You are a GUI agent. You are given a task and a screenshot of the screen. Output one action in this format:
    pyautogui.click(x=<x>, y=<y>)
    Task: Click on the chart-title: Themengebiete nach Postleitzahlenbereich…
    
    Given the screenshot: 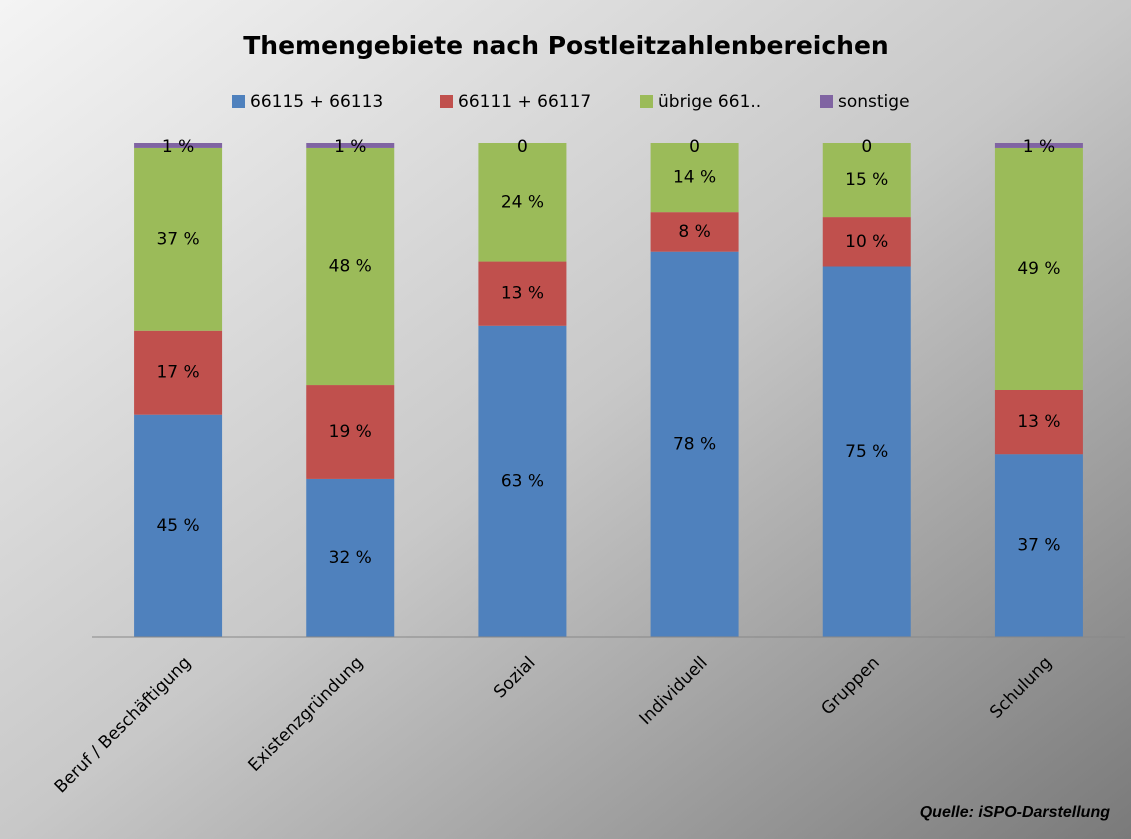 What is the action you would take?
    pyautogui.click(x=565, y=45)
    